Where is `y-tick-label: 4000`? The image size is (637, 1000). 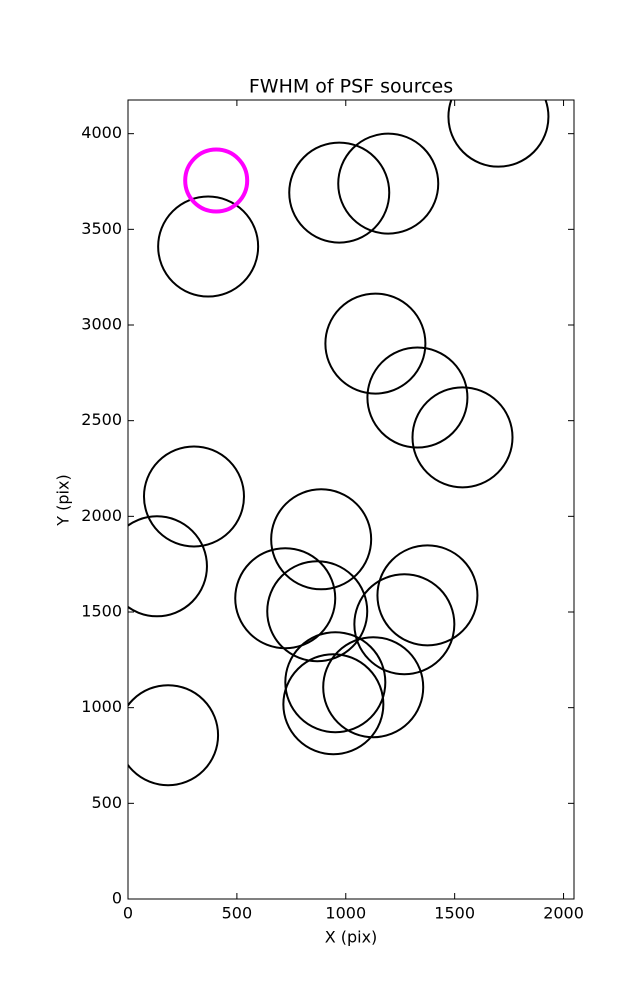 y-tick-label: 4000 is located at coordinates (101, 132).